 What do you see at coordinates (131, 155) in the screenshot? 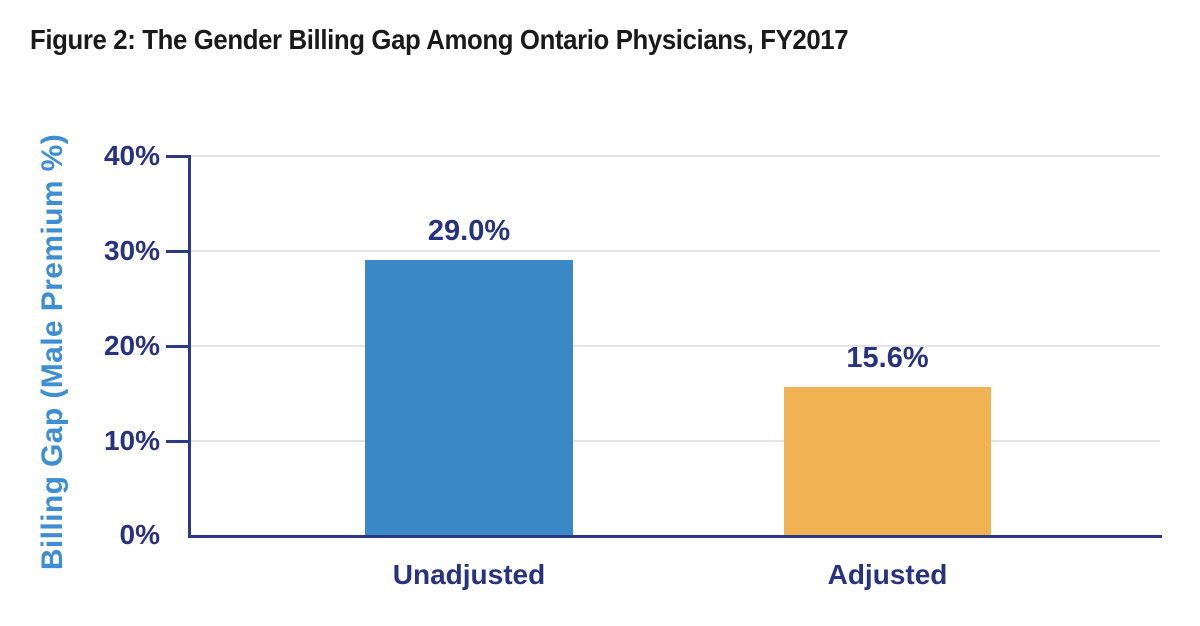
I see `y-axis-tick-label-40: 40%` at bounding box center [131, 155].